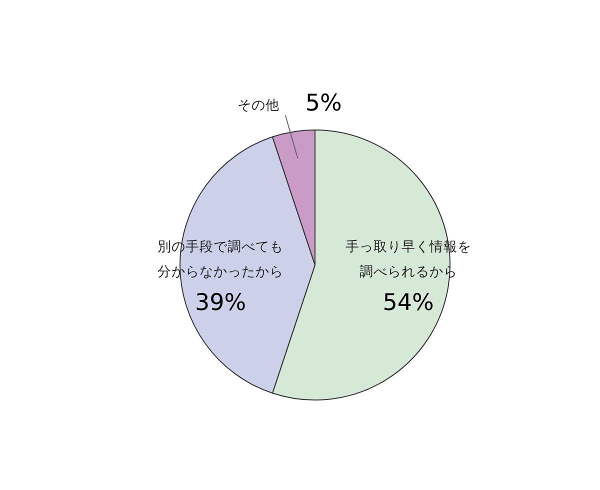  I want to click on data-label: 5%, so click(323, 103).